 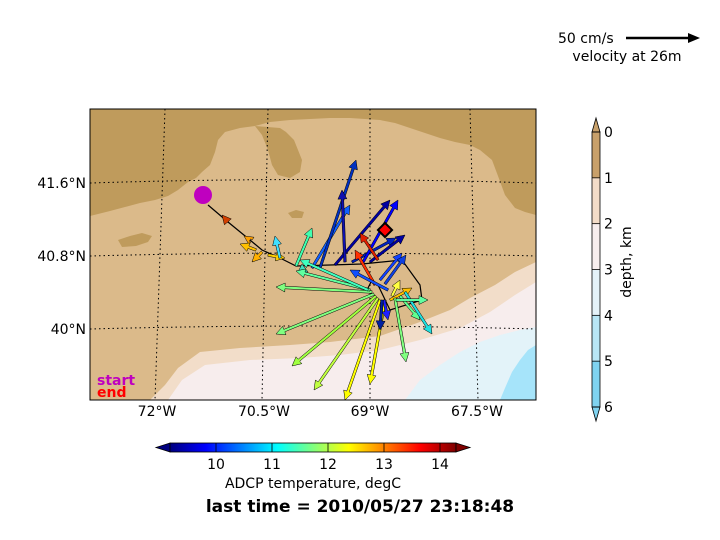 I want to click on depth-tick-label: 5, so click(x=608, y=362).